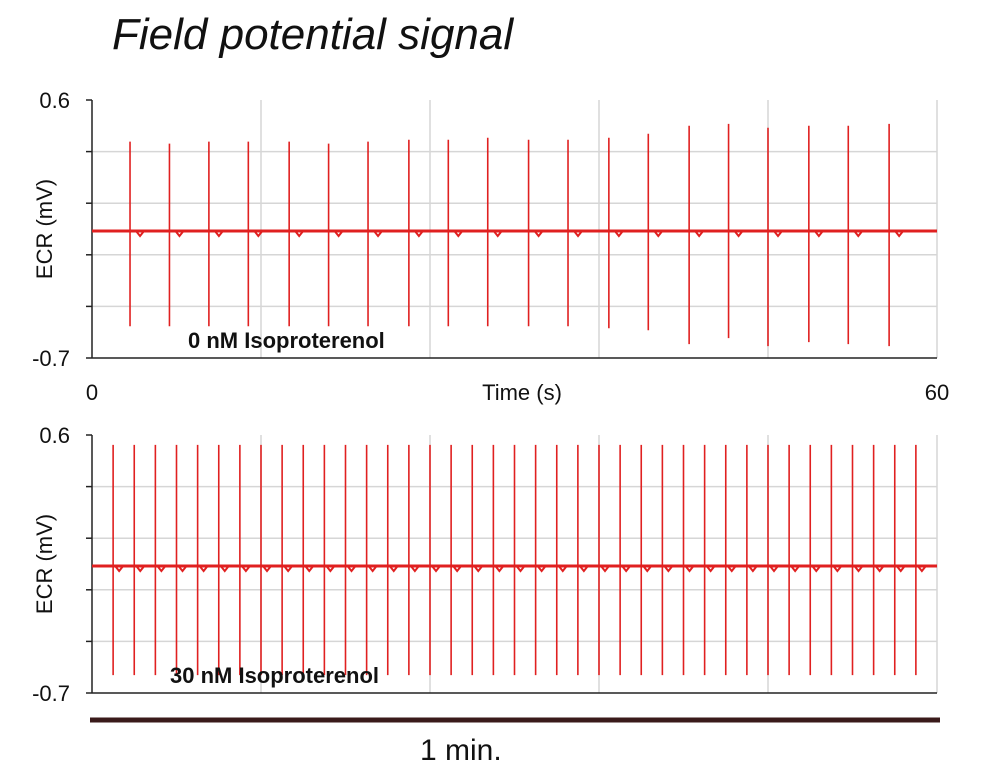 This screenshot has width=1000, height=781. I want to click on panel-annotation: 0 nM Isoproterenol, so click(286, 340).